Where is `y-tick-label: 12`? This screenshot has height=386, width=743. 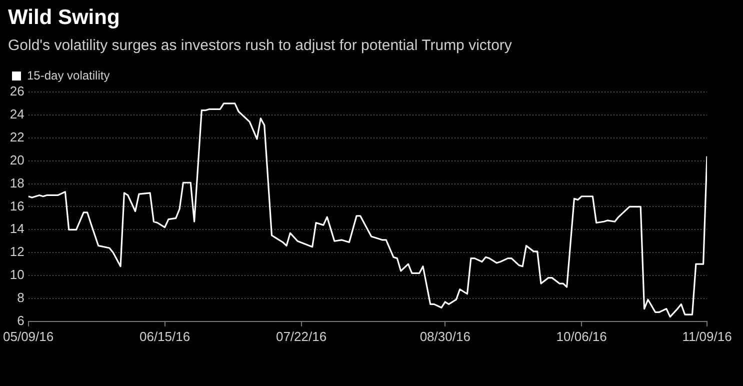 y-tick-label: 12 is located at coordinates (17, 252).